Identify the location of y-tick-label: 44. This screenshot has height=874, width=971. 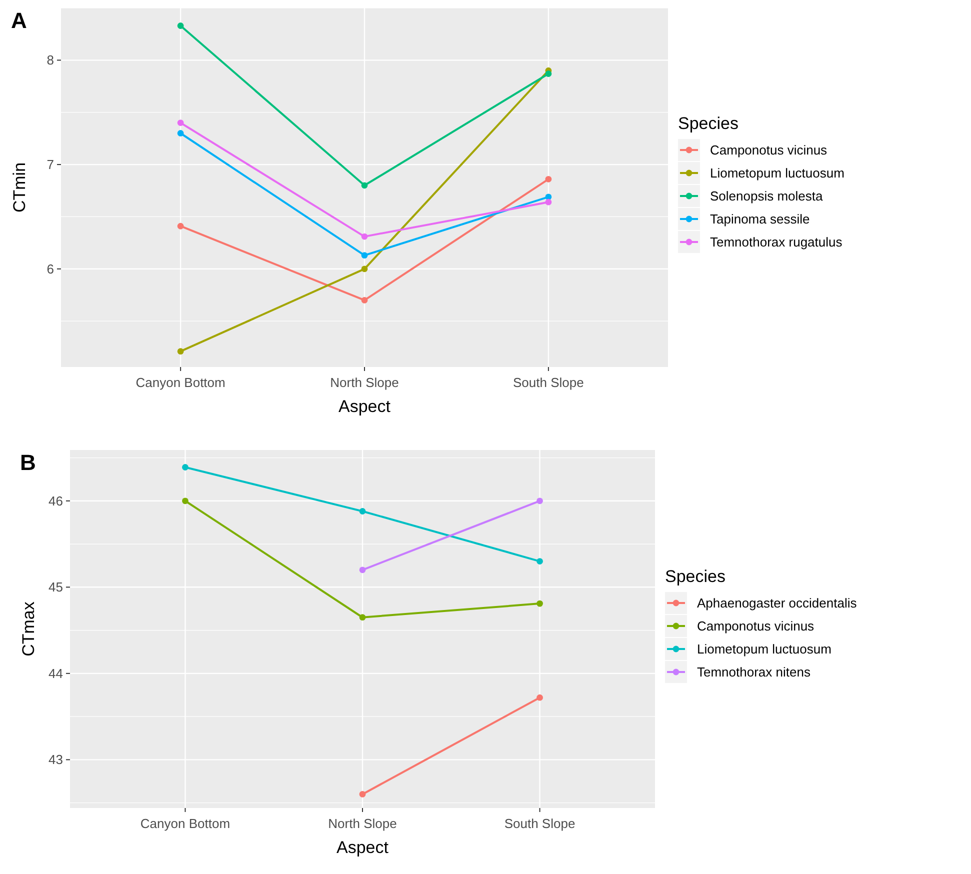
(55, 673).